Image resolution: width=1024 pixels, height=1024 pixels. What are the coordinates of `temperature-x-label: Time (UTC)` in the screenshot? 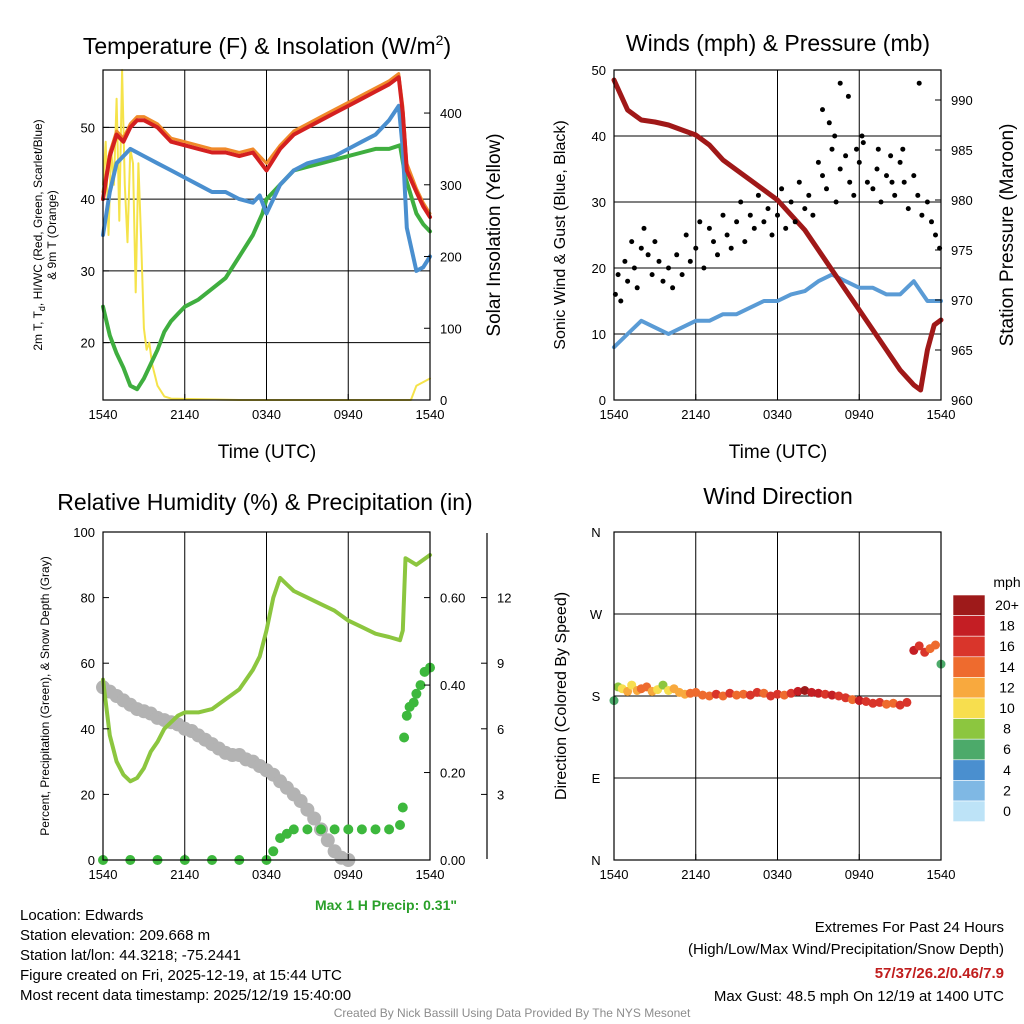 It's located at (267, 452).